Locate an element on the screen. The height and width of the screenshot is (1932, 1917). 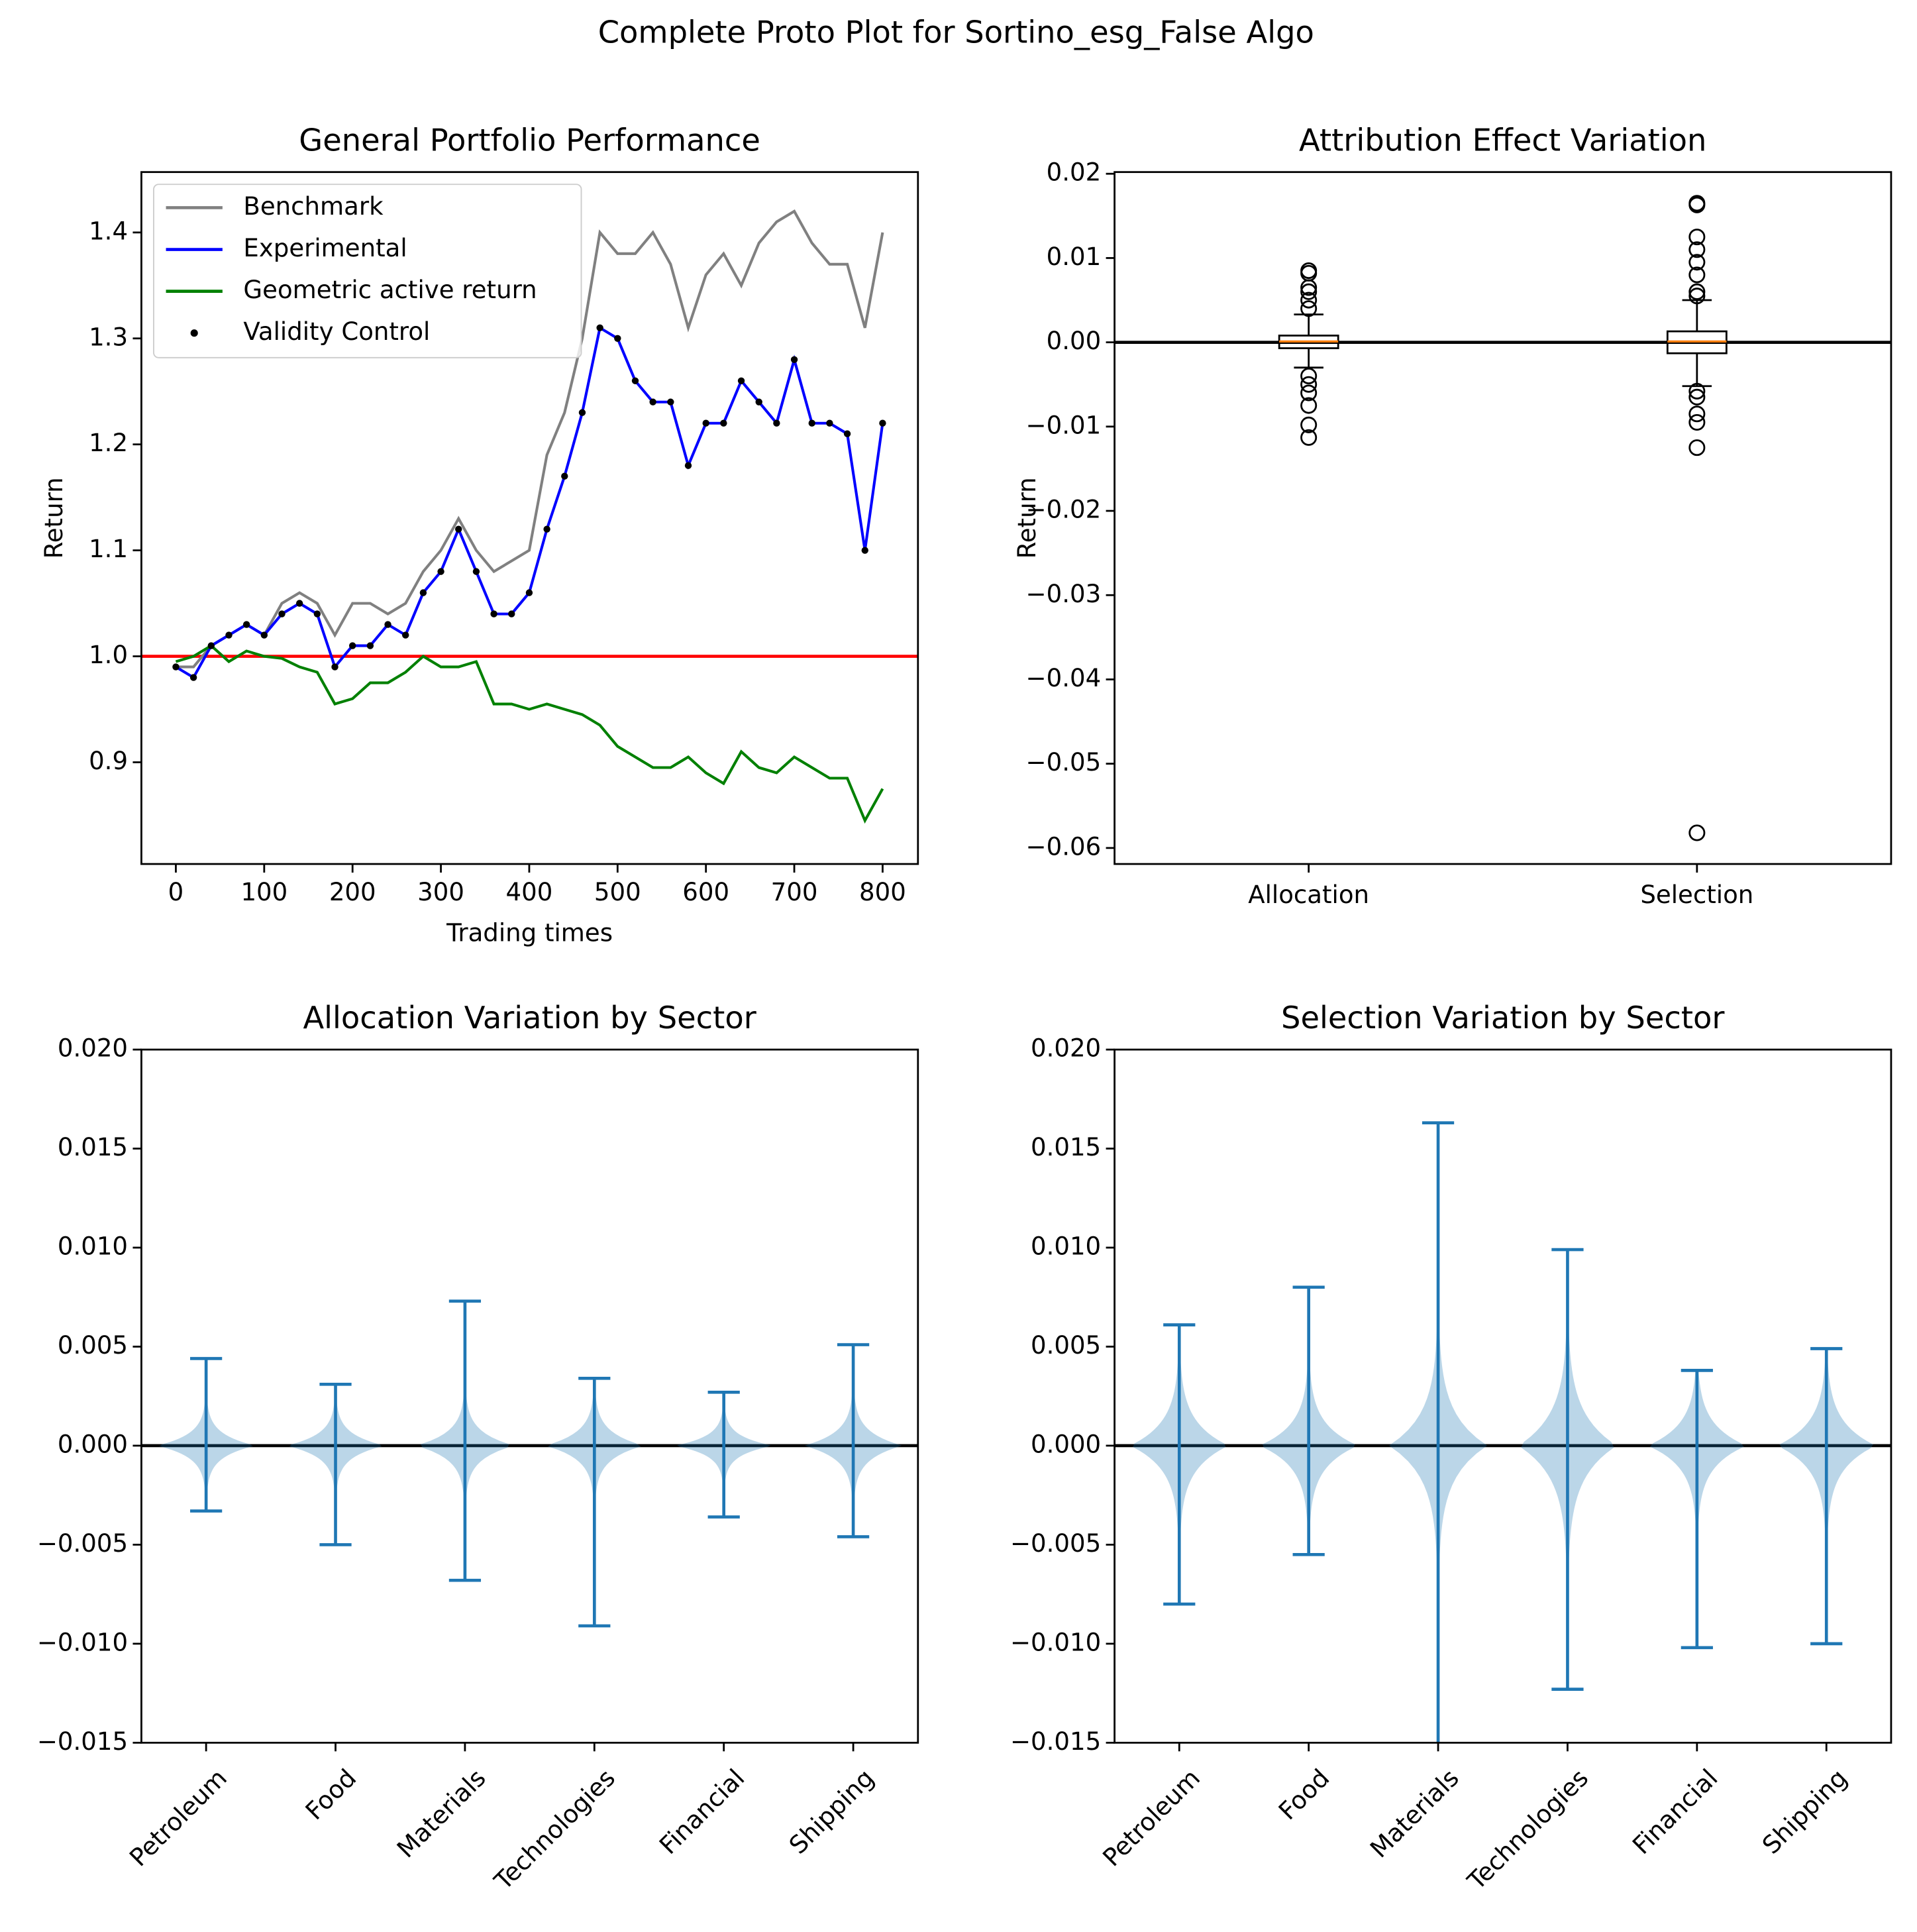
x-tick-label: Selection is located at coordinates (1697, 895).